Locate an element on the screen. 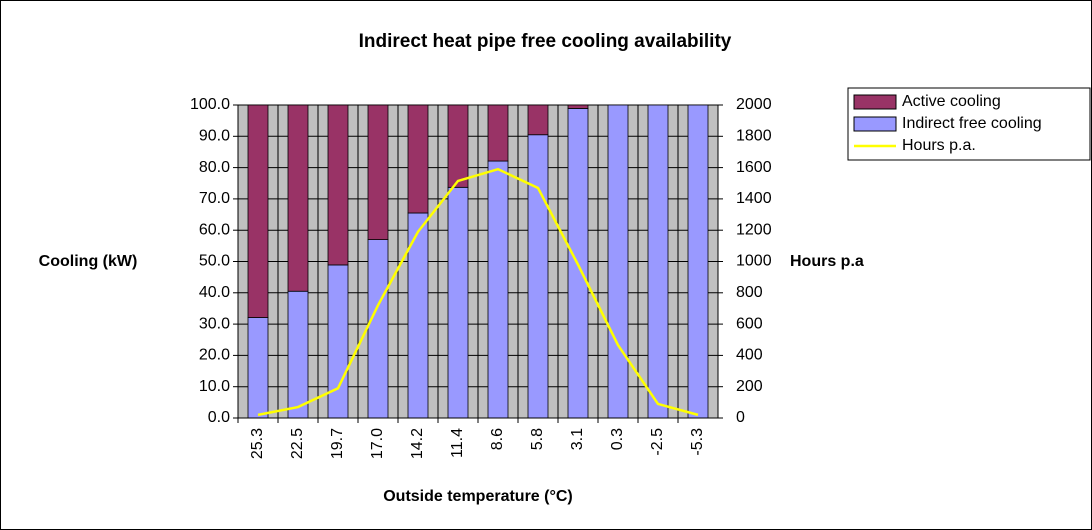 Image resolution: width=1092 pixels, height=530 pixels. y-tick-label: 10.0 is located at coordinates (214, 386).